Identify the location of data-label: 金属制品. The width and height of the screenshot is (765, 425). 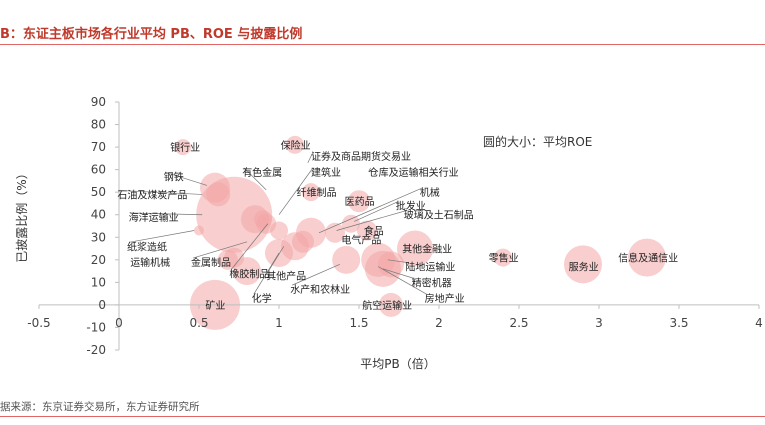
(211, 262).